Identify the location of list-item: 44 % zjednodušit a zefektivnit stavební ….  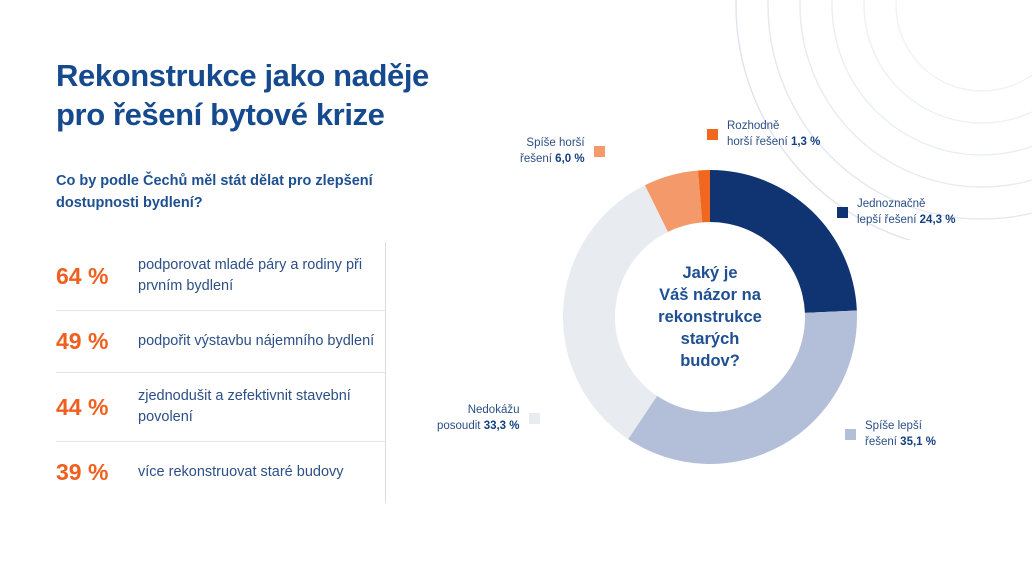
(220, 406).